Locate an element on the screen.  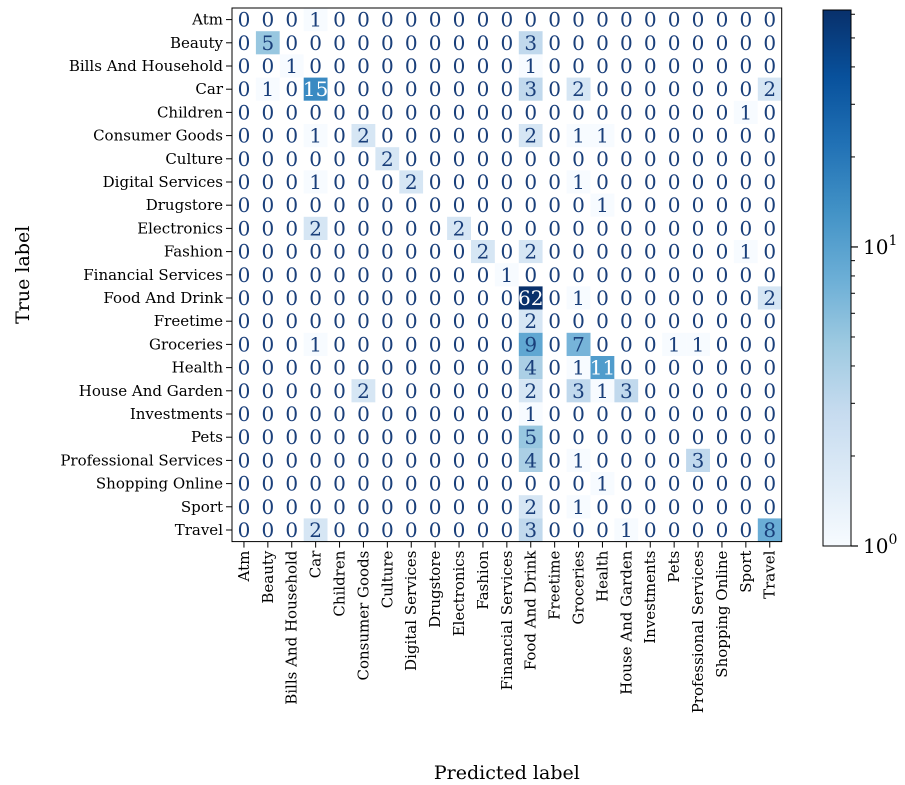
cell-value: 4 is located at coordinates (530, 368).